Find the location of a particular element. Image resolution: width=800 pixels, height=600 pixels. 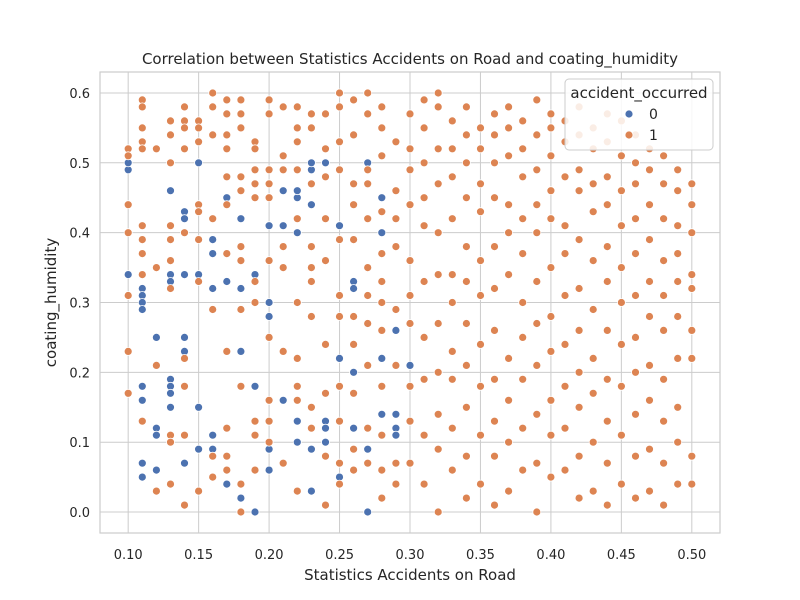

y-tick-label: 0.2 is located at coordinates (79, 373).